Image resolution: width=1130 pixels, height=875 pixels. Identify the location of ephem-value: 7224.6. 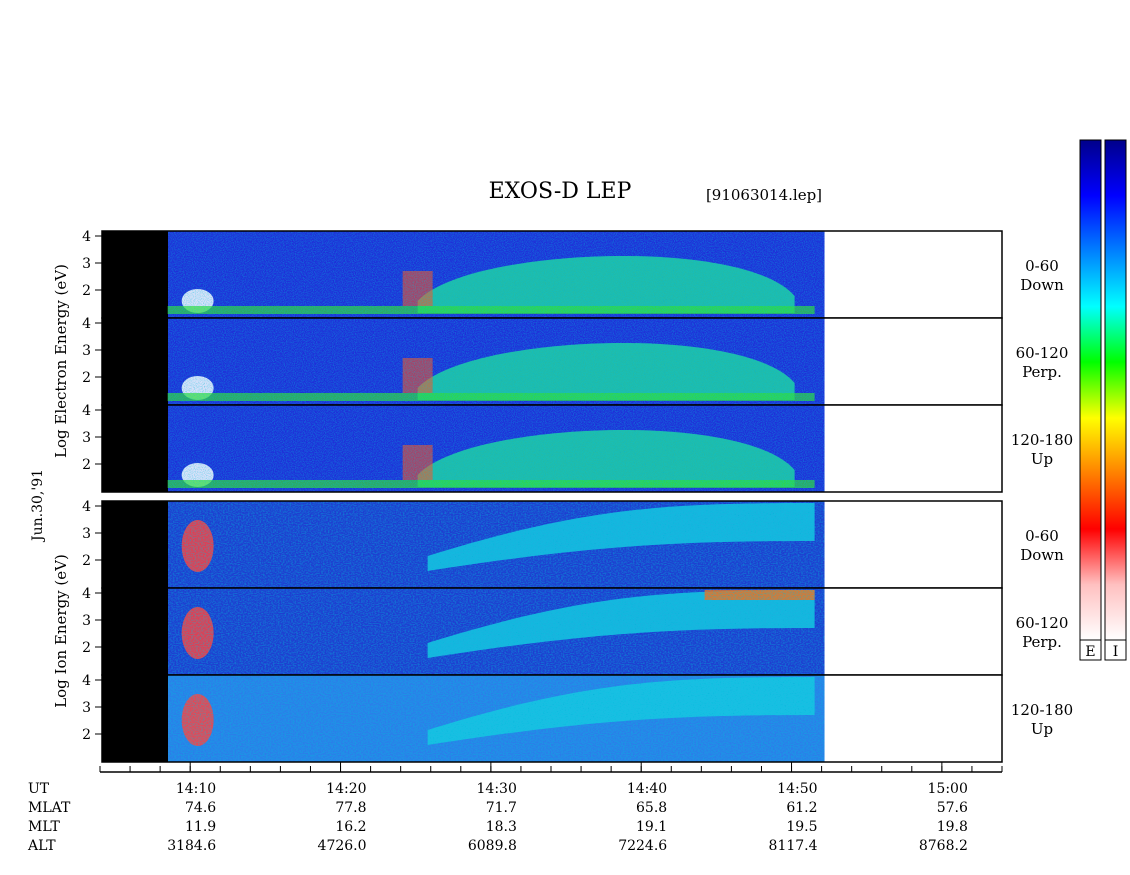
(642, 846).